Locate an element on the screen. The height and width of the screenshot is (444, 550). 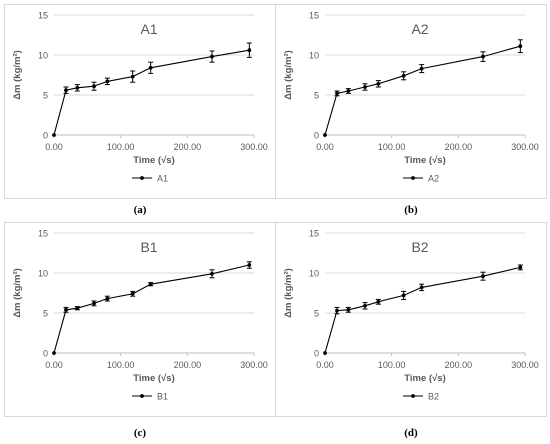
caption-d: (d) is located at coordinates (411, 433).